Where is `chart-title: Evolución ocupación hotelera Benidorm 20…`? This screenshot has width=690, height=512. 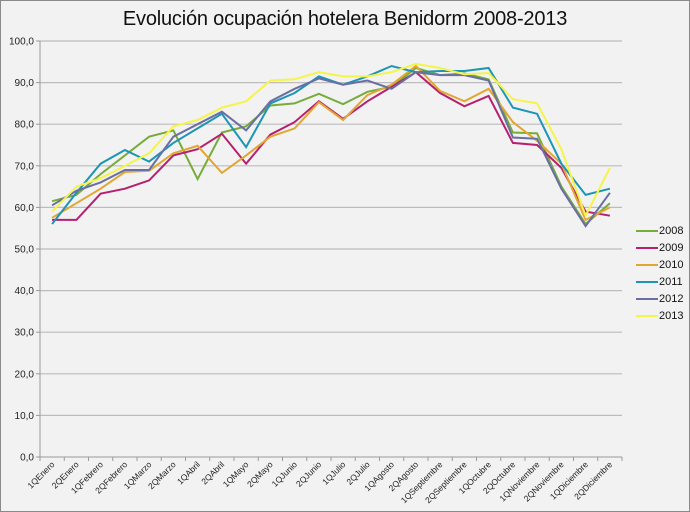
chart-title: Evolución ocupación hotelera Benidorm 20… is located at coordinates (345, 19).